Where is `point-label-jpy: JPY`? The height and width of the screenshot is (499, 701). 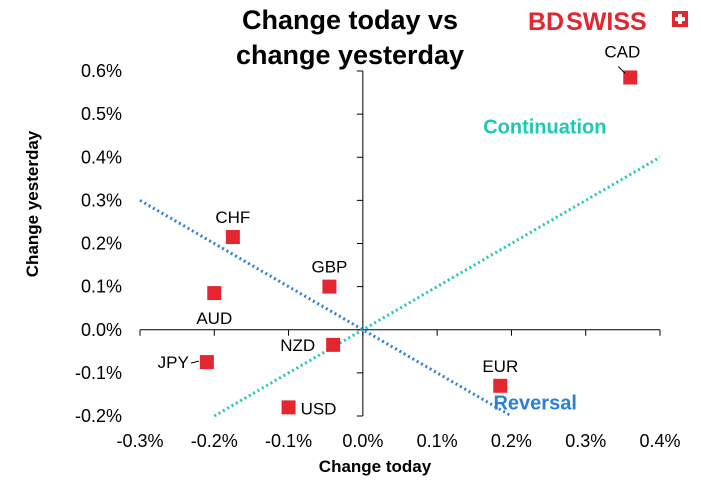
point-label-jpy: JPY is located at coordinates (173, 362).